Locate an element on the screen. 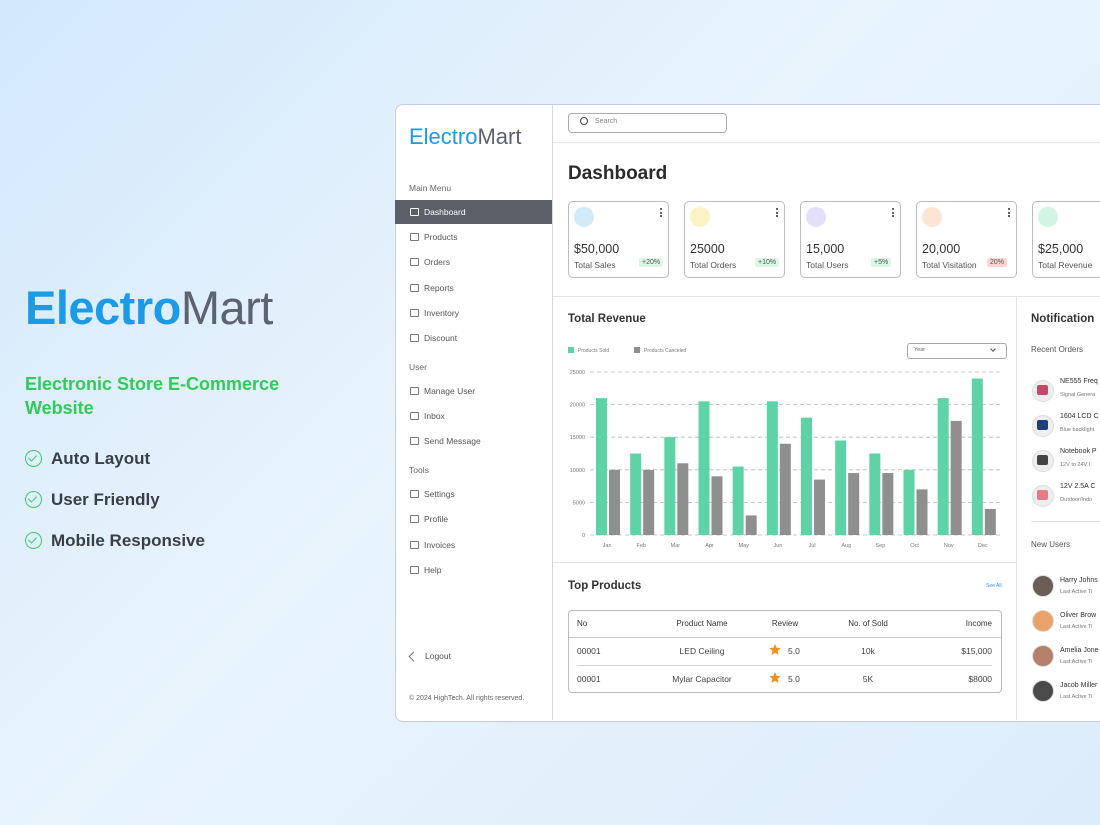 The width and height of the screenshot is (1100, 825). search-placeholder: Search is located at coordinates (606, 121).